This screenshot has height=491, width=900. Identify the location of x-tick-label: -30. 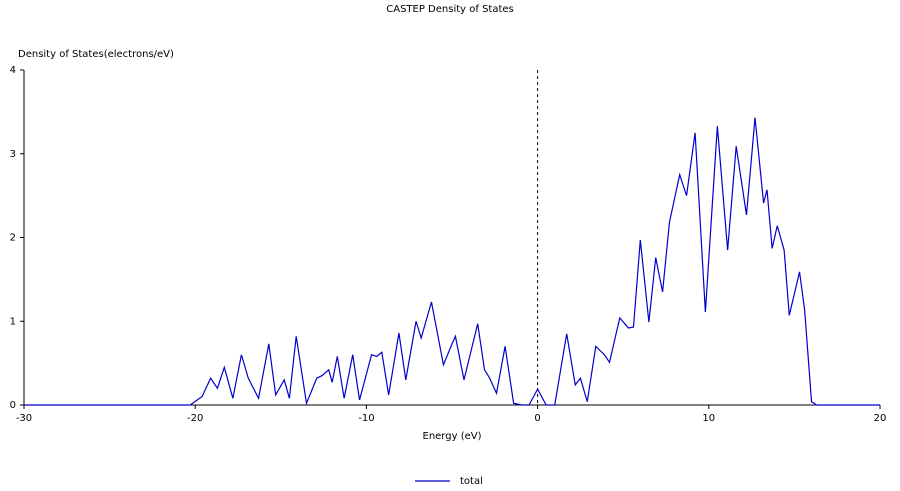
(24, 418).